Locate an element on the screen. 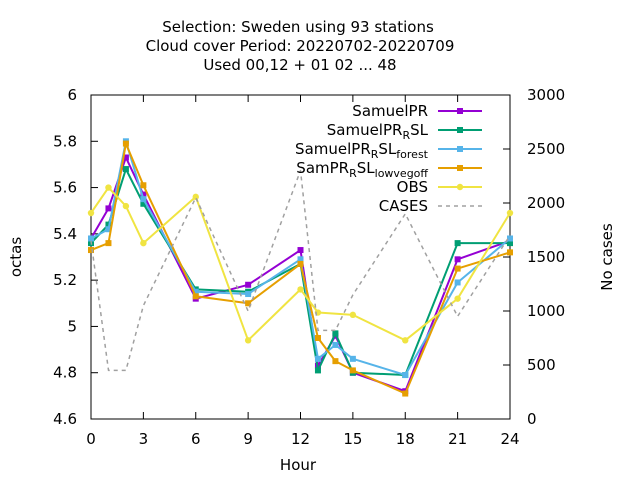 Image resolution: width=640 pixels, height=480 pixels. legend-label: CASES is located at coordinates (403, 206).